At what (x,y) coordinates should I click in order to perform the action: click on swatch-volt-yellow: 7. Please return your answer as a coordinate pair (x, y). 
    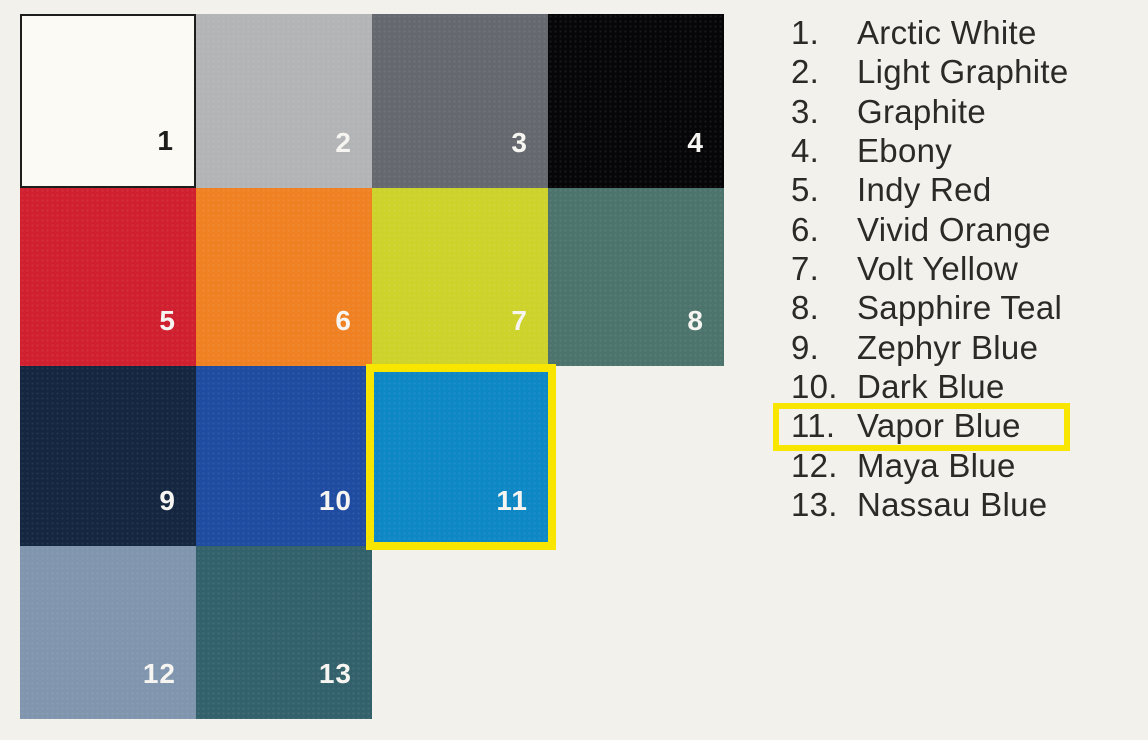
    Looking at the image, I should click on (460, 277).